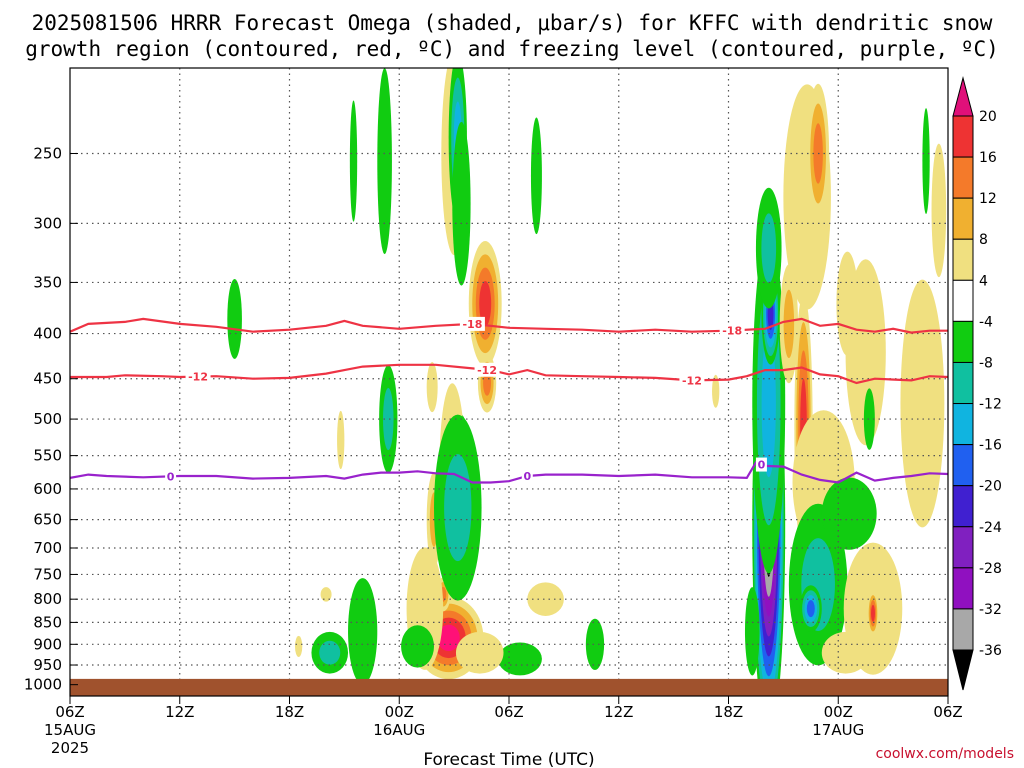  I want to click on contour-label-bg--12-0, so click(198, 376).